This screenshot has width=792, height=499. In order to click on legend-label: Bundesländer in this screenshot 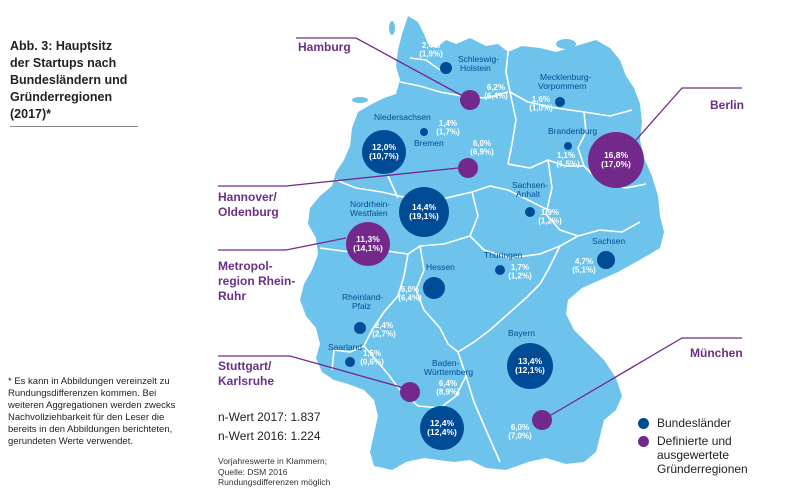, I will do `click(694, 423)`.